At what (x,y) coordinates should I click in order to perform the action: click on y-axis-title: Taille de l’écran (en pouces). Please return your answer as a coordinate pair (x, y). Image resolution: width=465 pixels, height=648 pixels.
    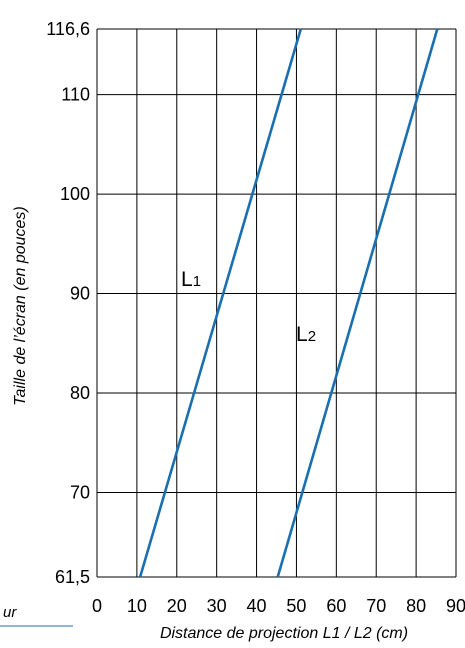
    Looking at the image, I should click on (20, 306).